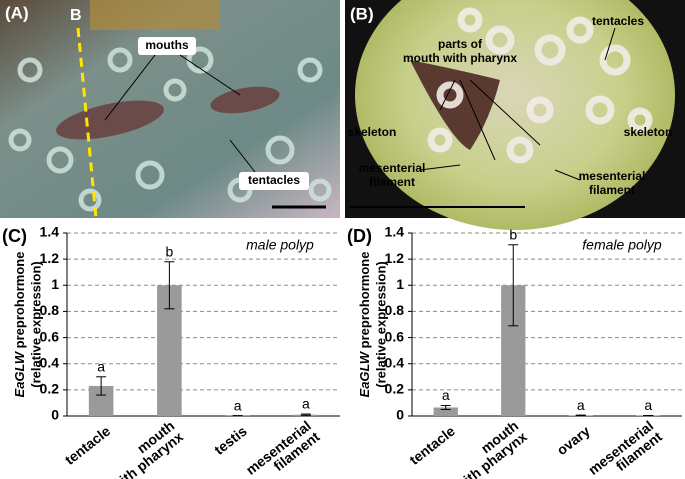  What do you see at coordinates (362, 13) in the screenshot?
I see `panel-label: (B)` at bounding box center [362, 13].